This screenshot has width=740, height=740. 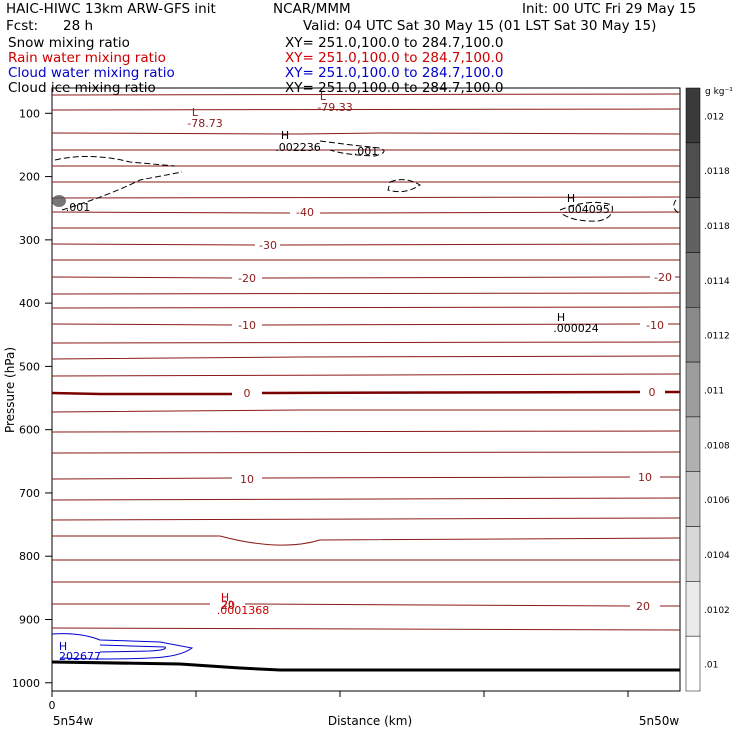 What do you see at coordinates (243, 610) in the screenshot?
I see `high-value: .0001368` at bounding box center [243, 610].